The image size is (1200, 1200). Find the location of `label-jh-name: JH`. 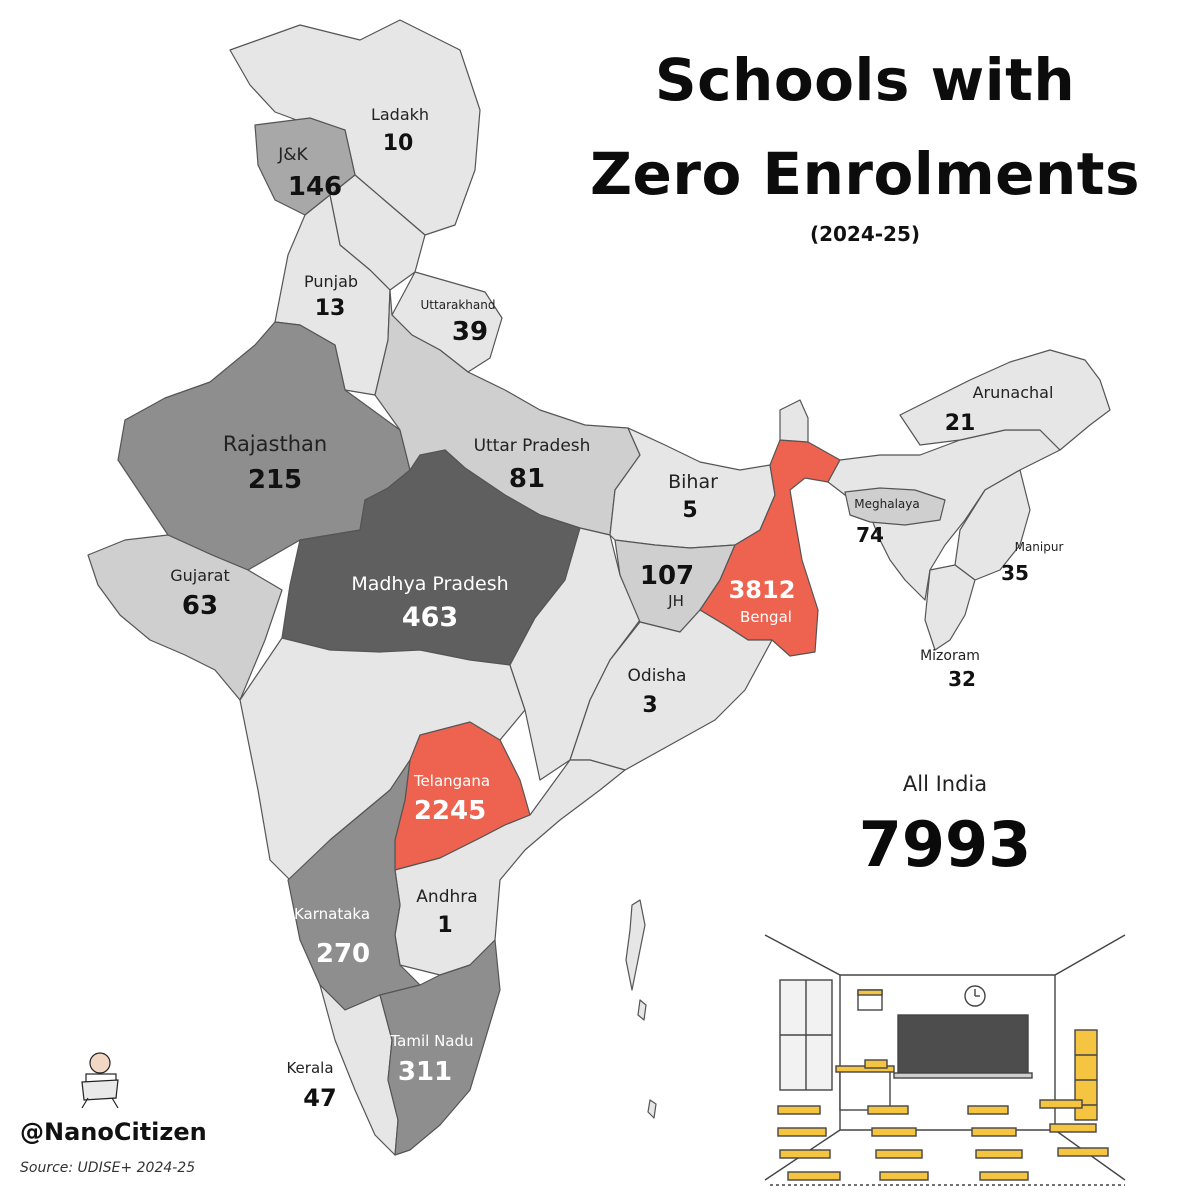

label-jh-name: JH is located at coordinates (675, 601).